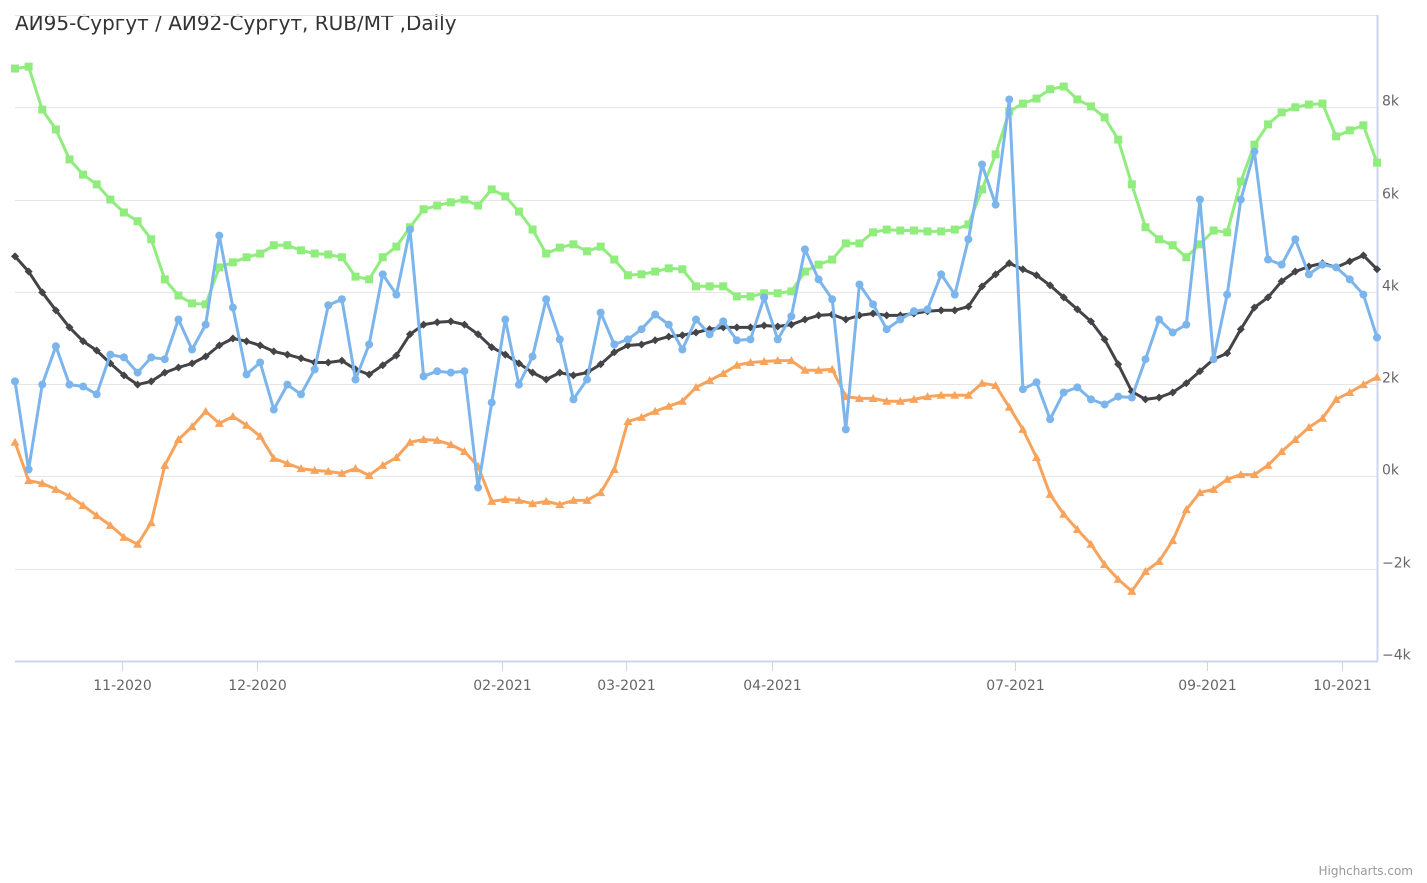 The width and height of the screenshot is (1427, 883). Describe the element at coordinates (1015, 686) in the screenshot. I see `x-tick-label: 07-2021` at that location.